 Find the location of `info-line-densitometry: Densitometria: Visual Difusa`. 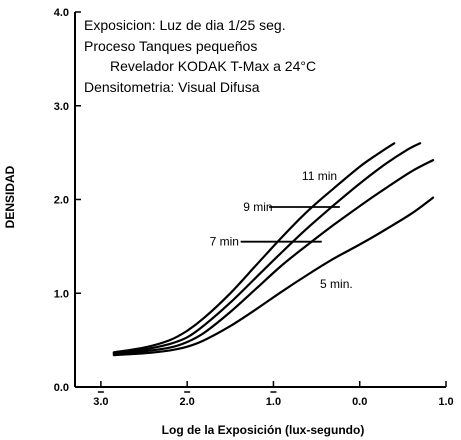

info-line-densitometry: Densitometria: Visual Difusa is located at coordinates (172, 87).